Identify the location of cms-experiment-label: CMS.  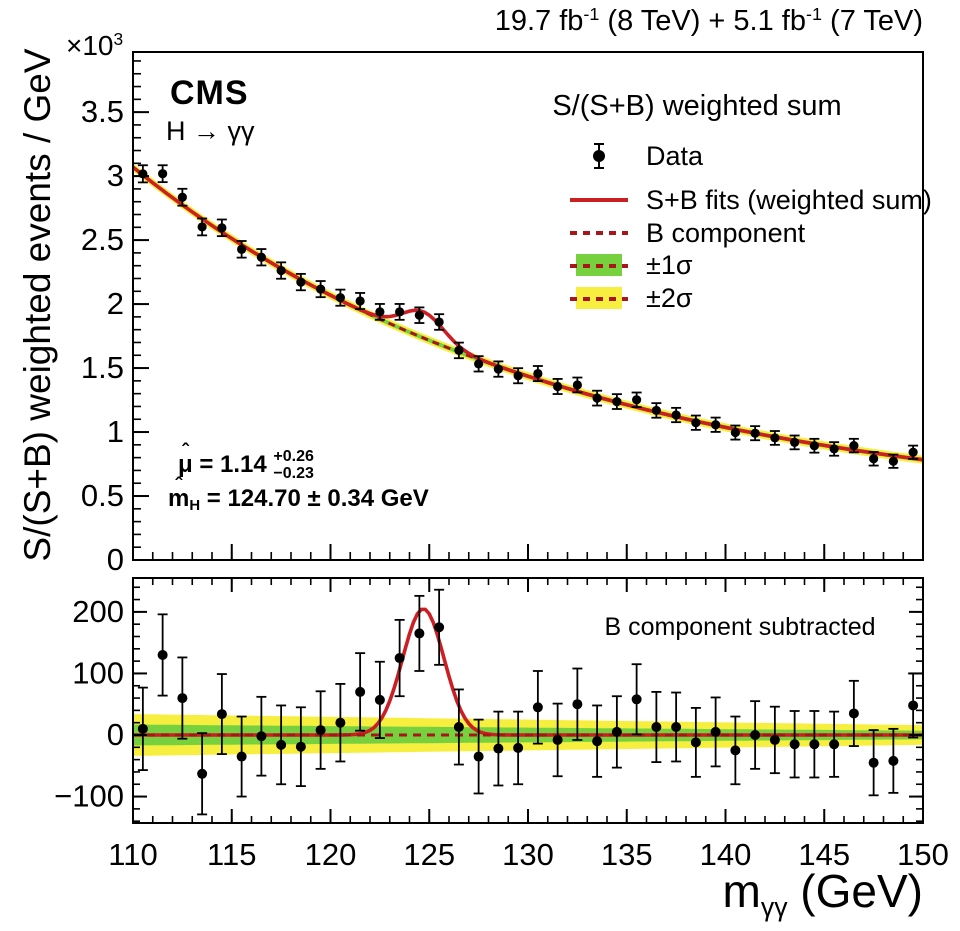
(209, 93).